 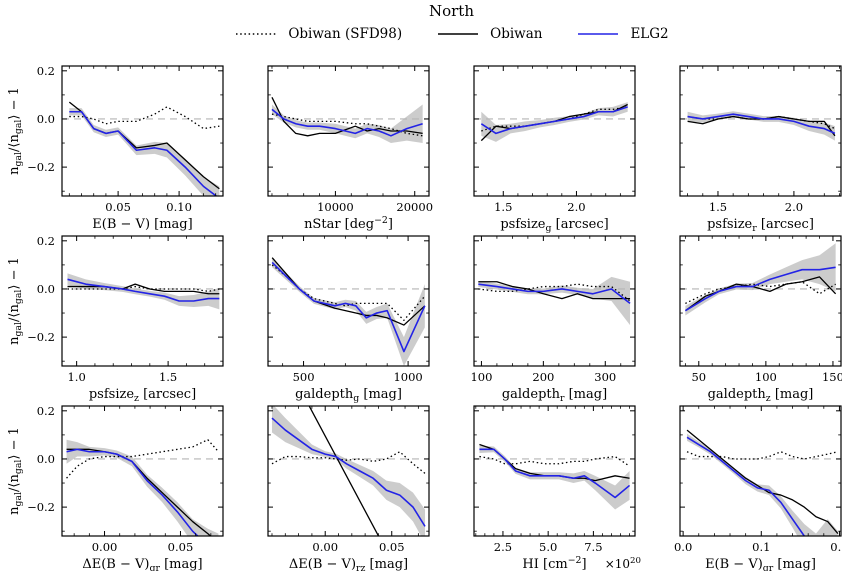 What do you see at coordinates (698, 377) in the screenshot?
I see `x-tick-label: 50` at bounding box center [698, 377].